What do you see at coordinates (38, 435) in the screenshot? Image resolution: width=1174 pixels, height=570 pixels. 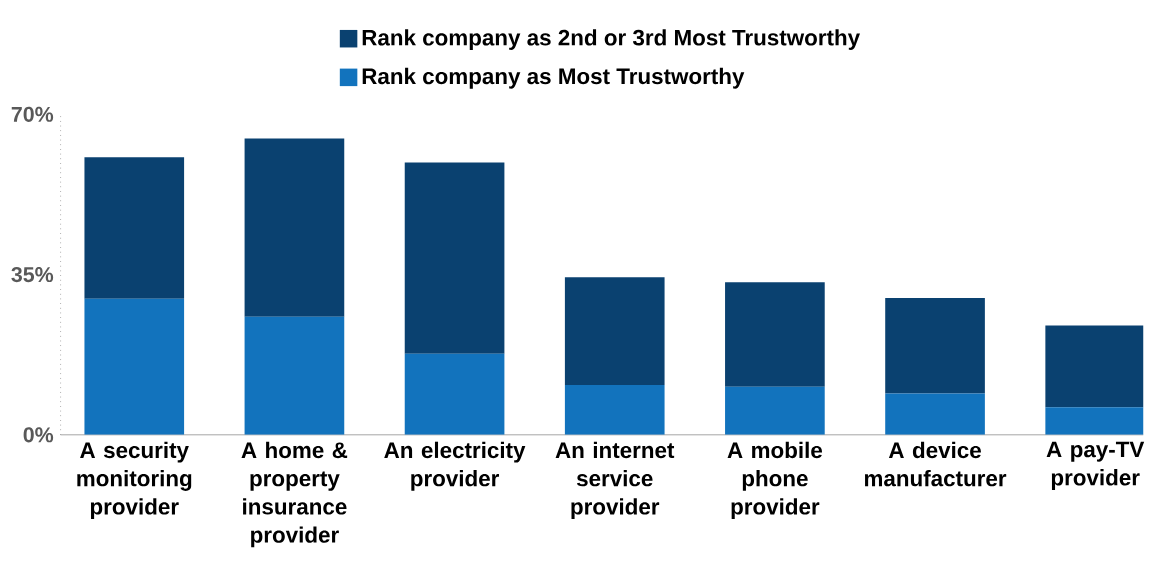 I see `y-tick-label: 0%` at bounding box center [38, 435].